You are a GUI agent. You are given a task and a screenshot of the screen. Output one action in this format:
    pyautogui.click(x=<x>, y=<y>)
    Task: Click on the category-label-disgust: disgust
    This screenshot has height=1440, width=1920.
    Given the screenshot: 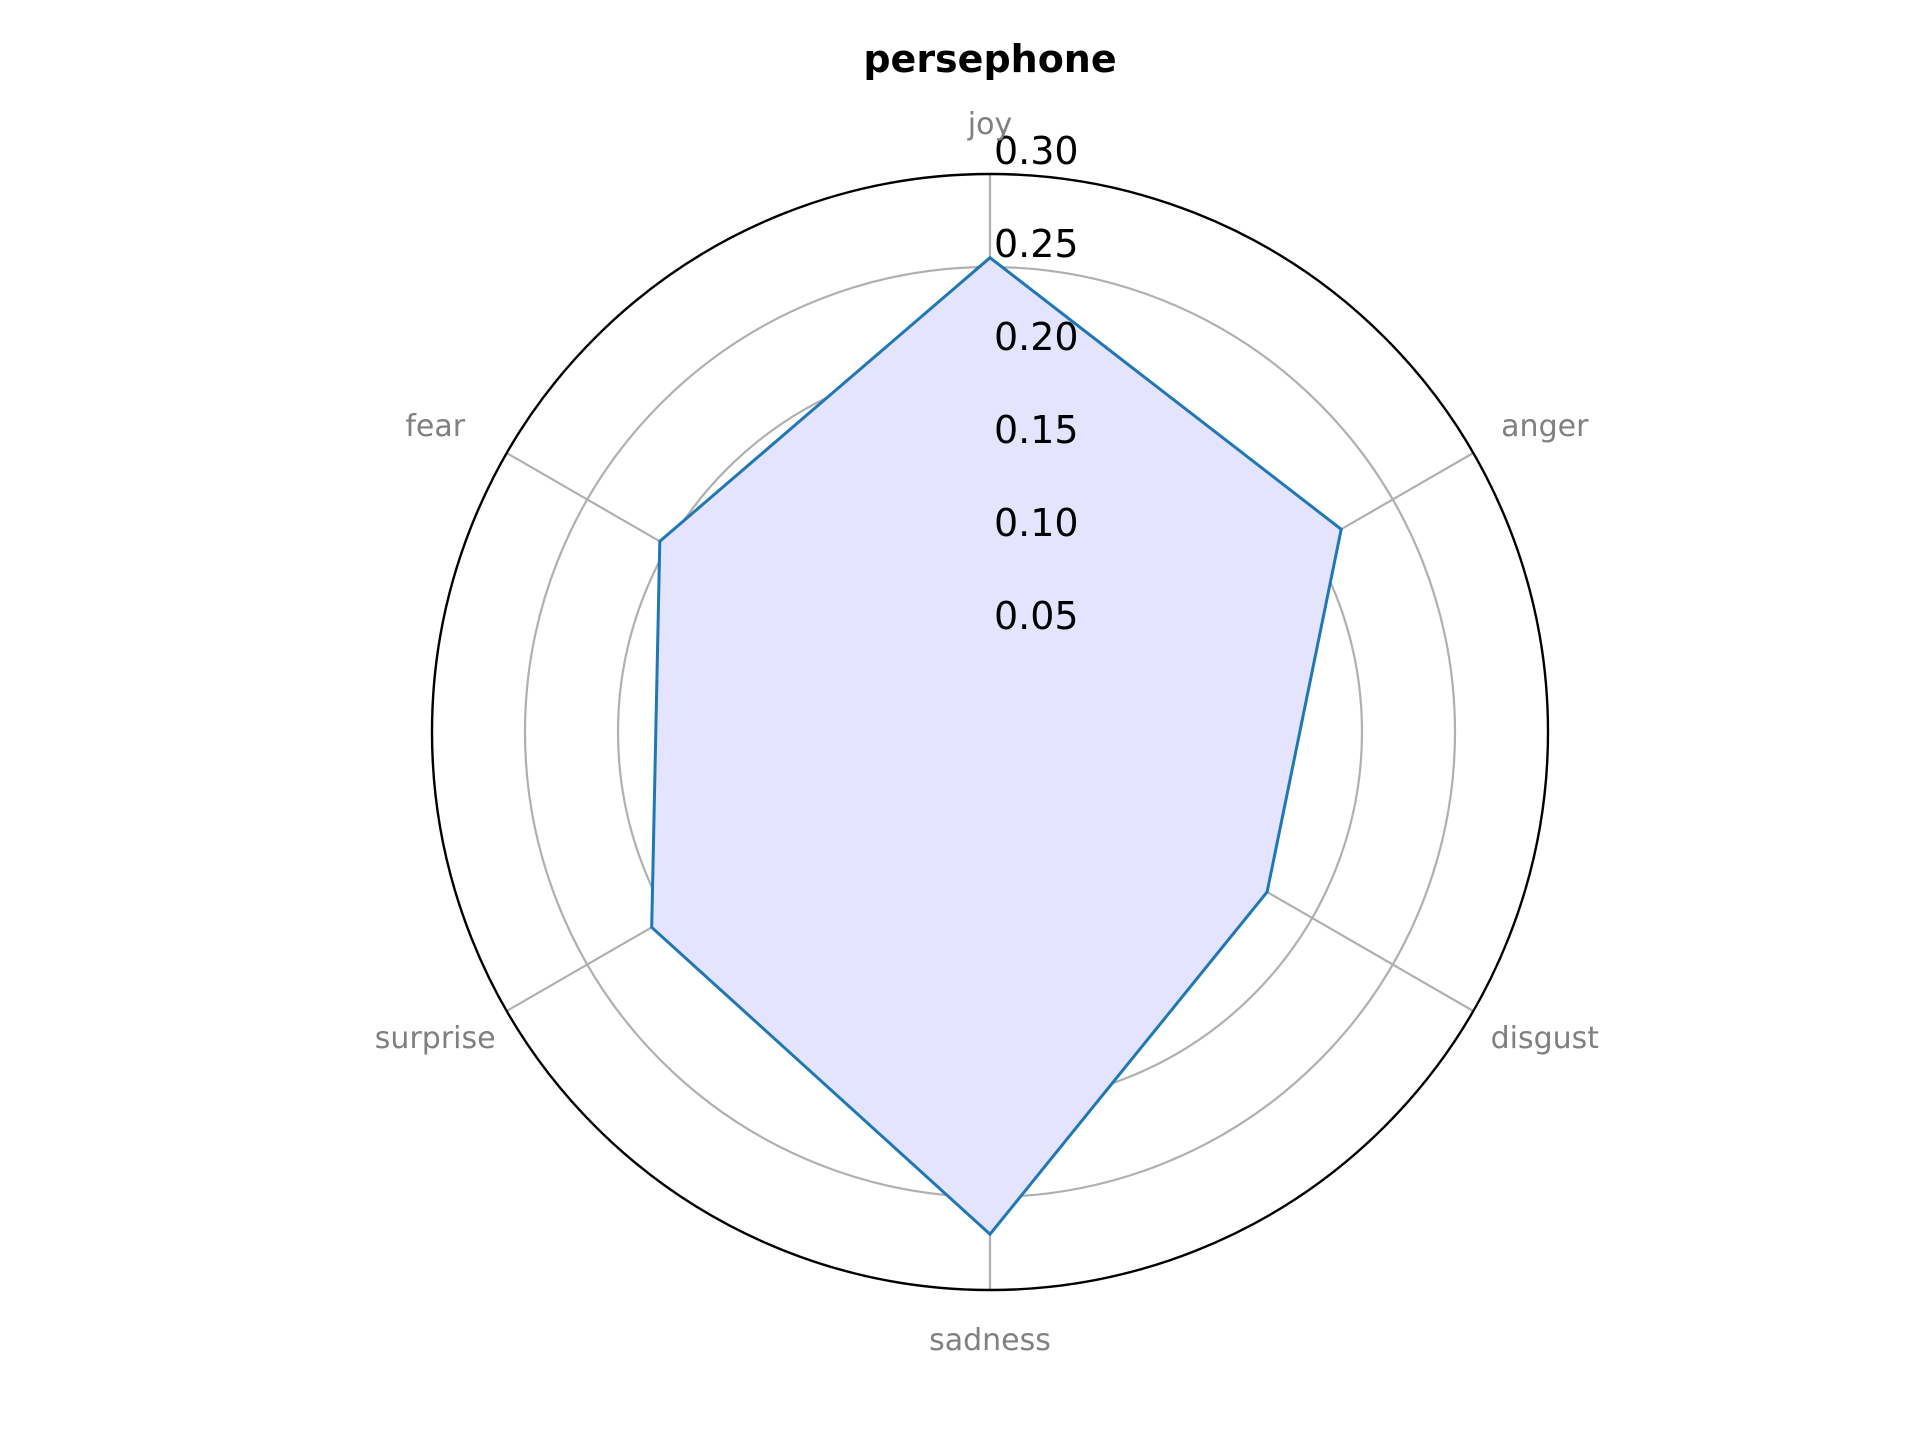 What is the action you would take?
    pyautogui.click(x=1545, y=1038)
    